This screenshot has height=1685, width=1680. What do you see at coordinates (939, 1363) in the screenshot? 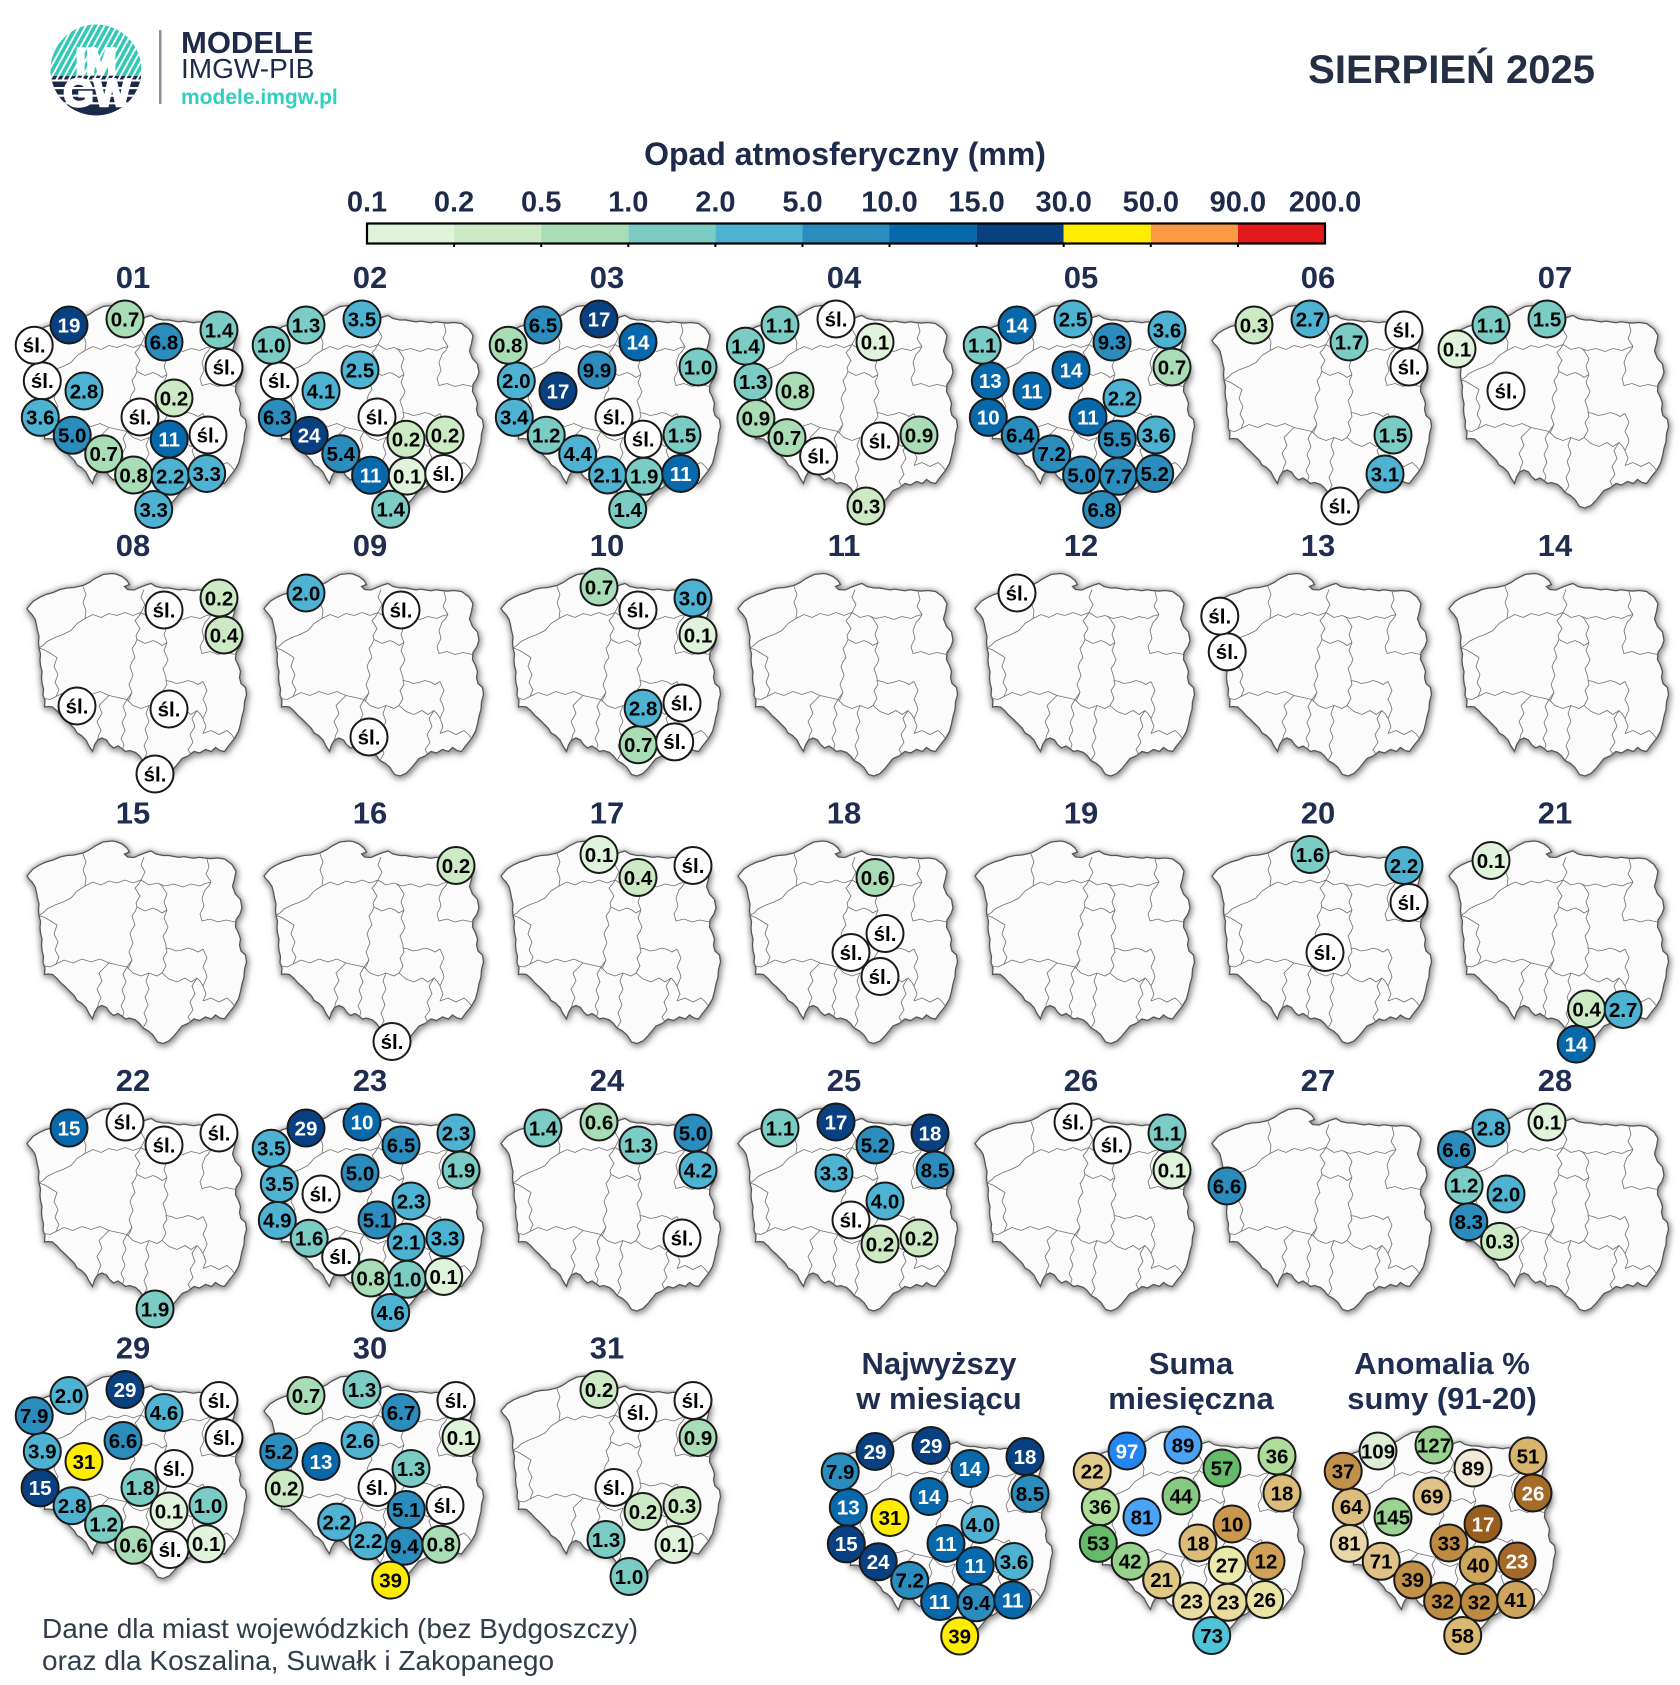
I see `svg-text: Najwyższy` at bounding box center [939, 1363].